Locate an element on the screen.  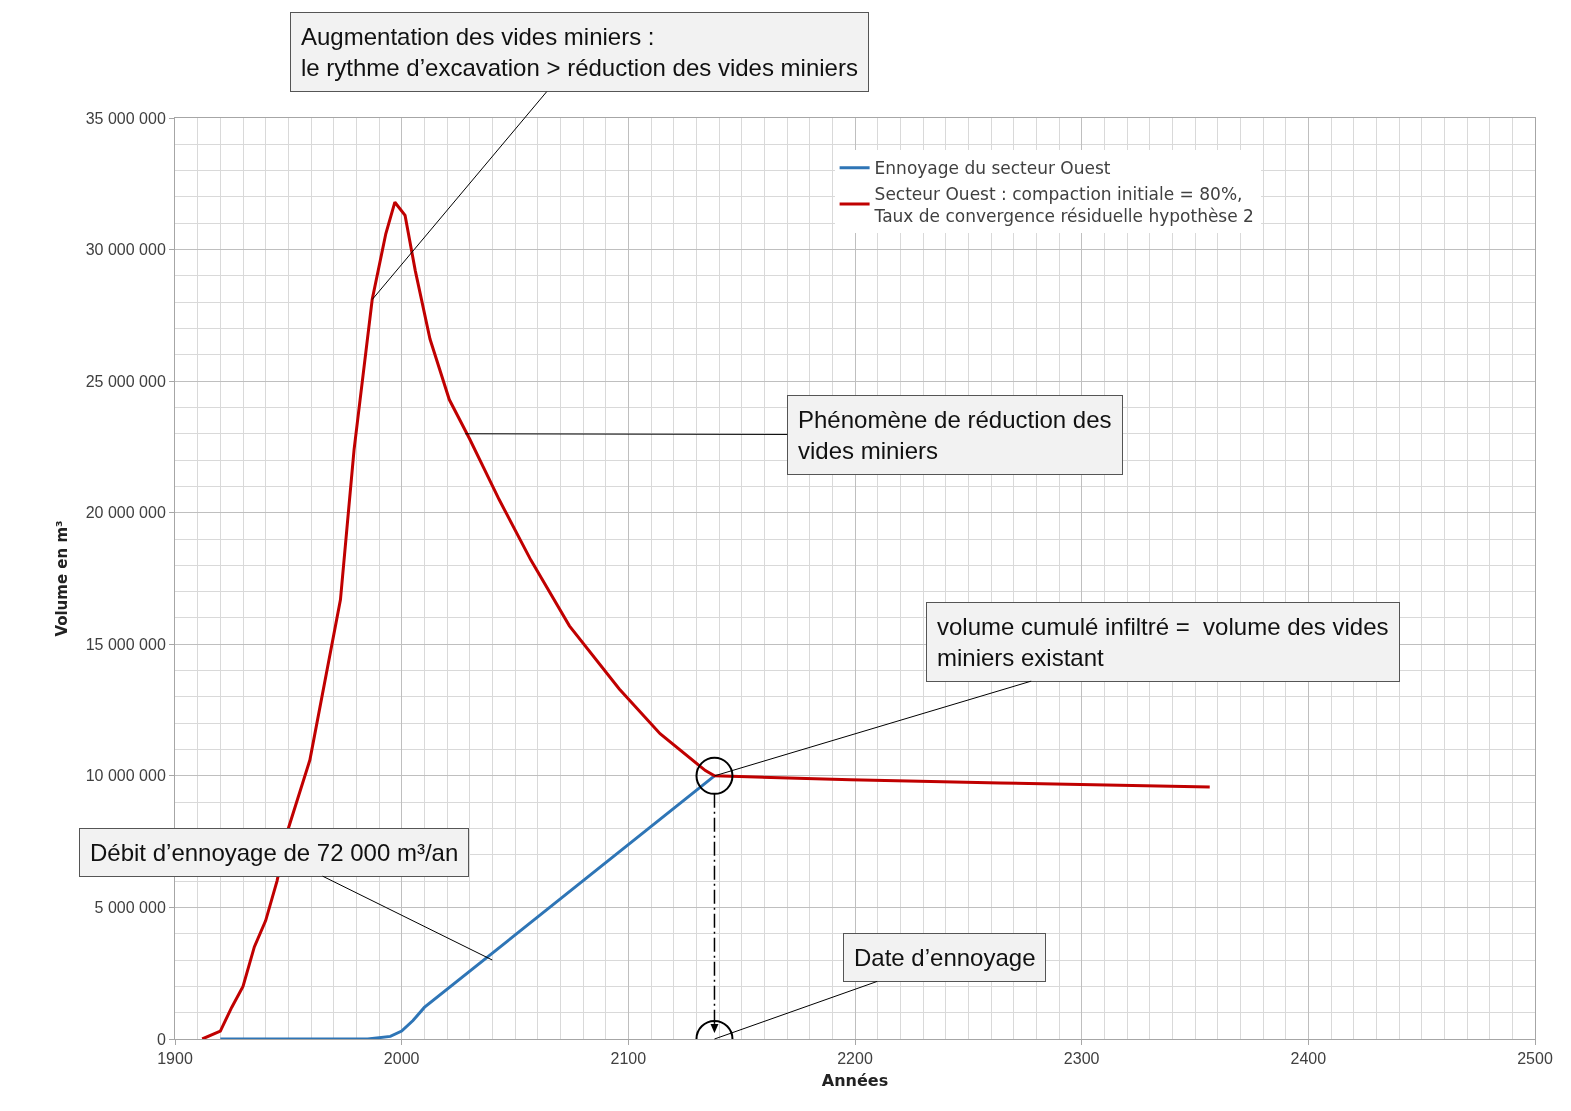
y-tick-label: 25 000 000 is located at coordinates (125, 381).